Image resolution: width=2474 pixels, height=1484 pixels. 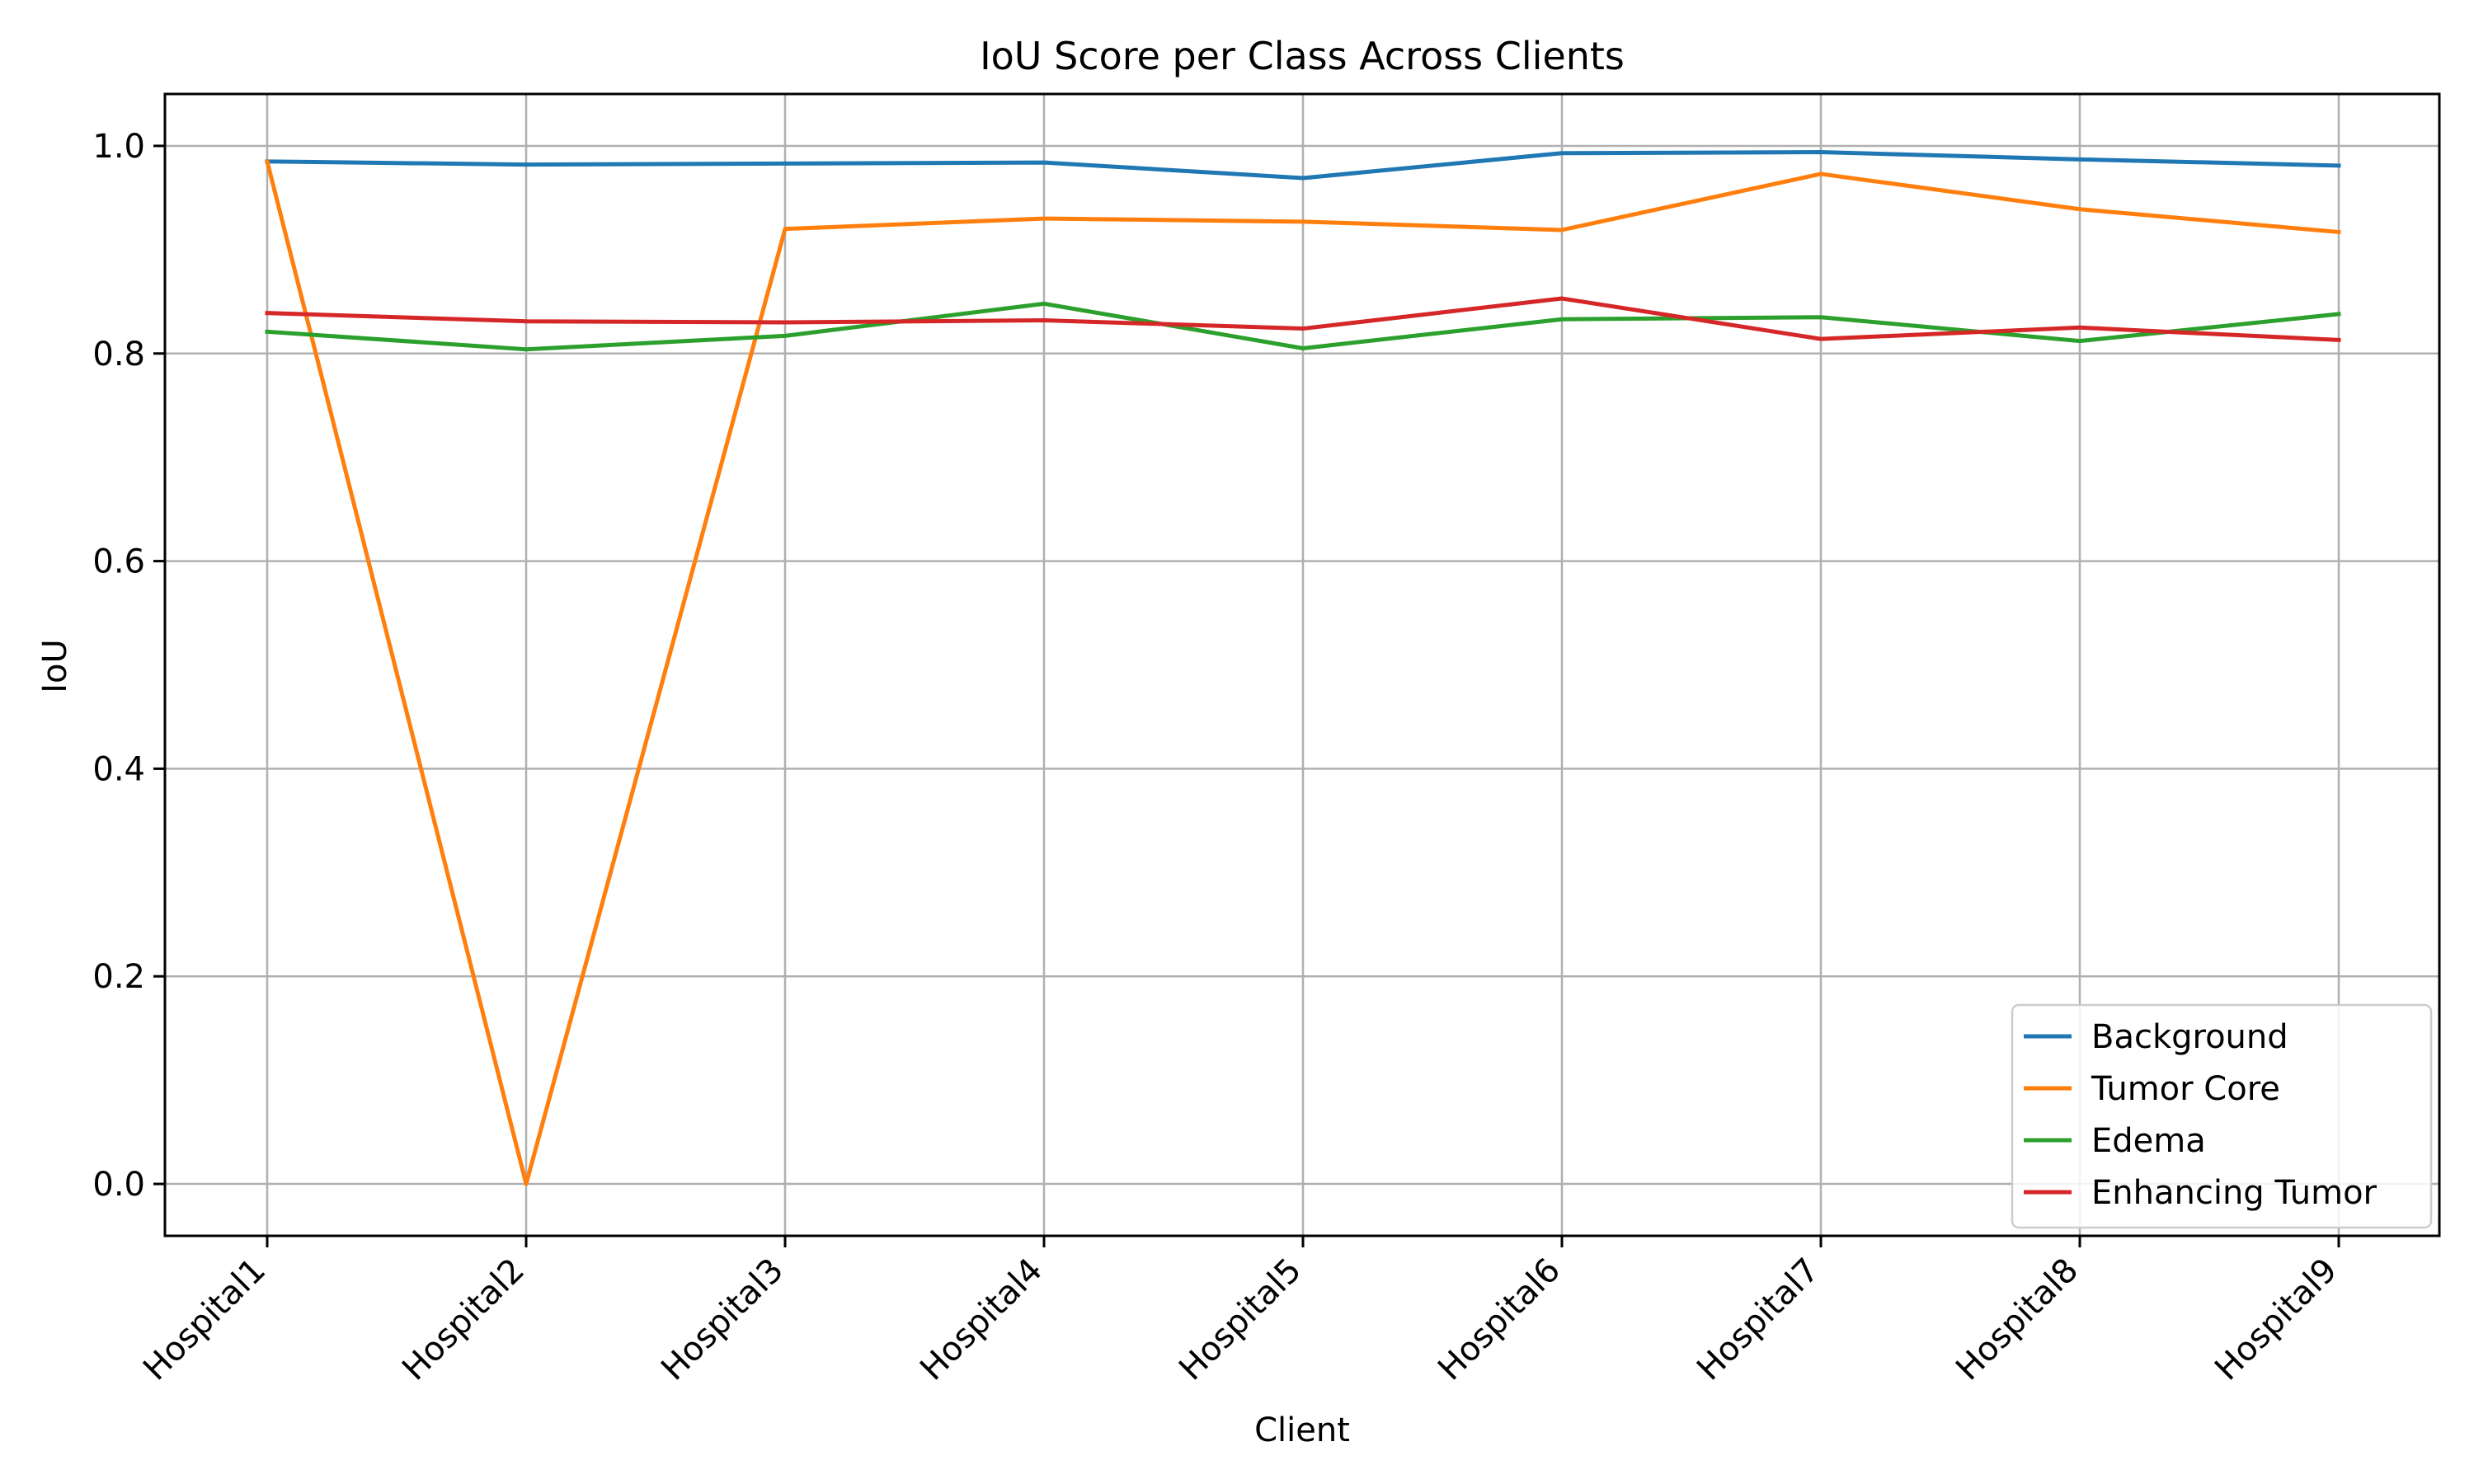 What do you see at coordinates (2234, 1193) in the screenshot?
I see `legend-label: Enhancing Tumor` at bounding box center [2234, 1193].